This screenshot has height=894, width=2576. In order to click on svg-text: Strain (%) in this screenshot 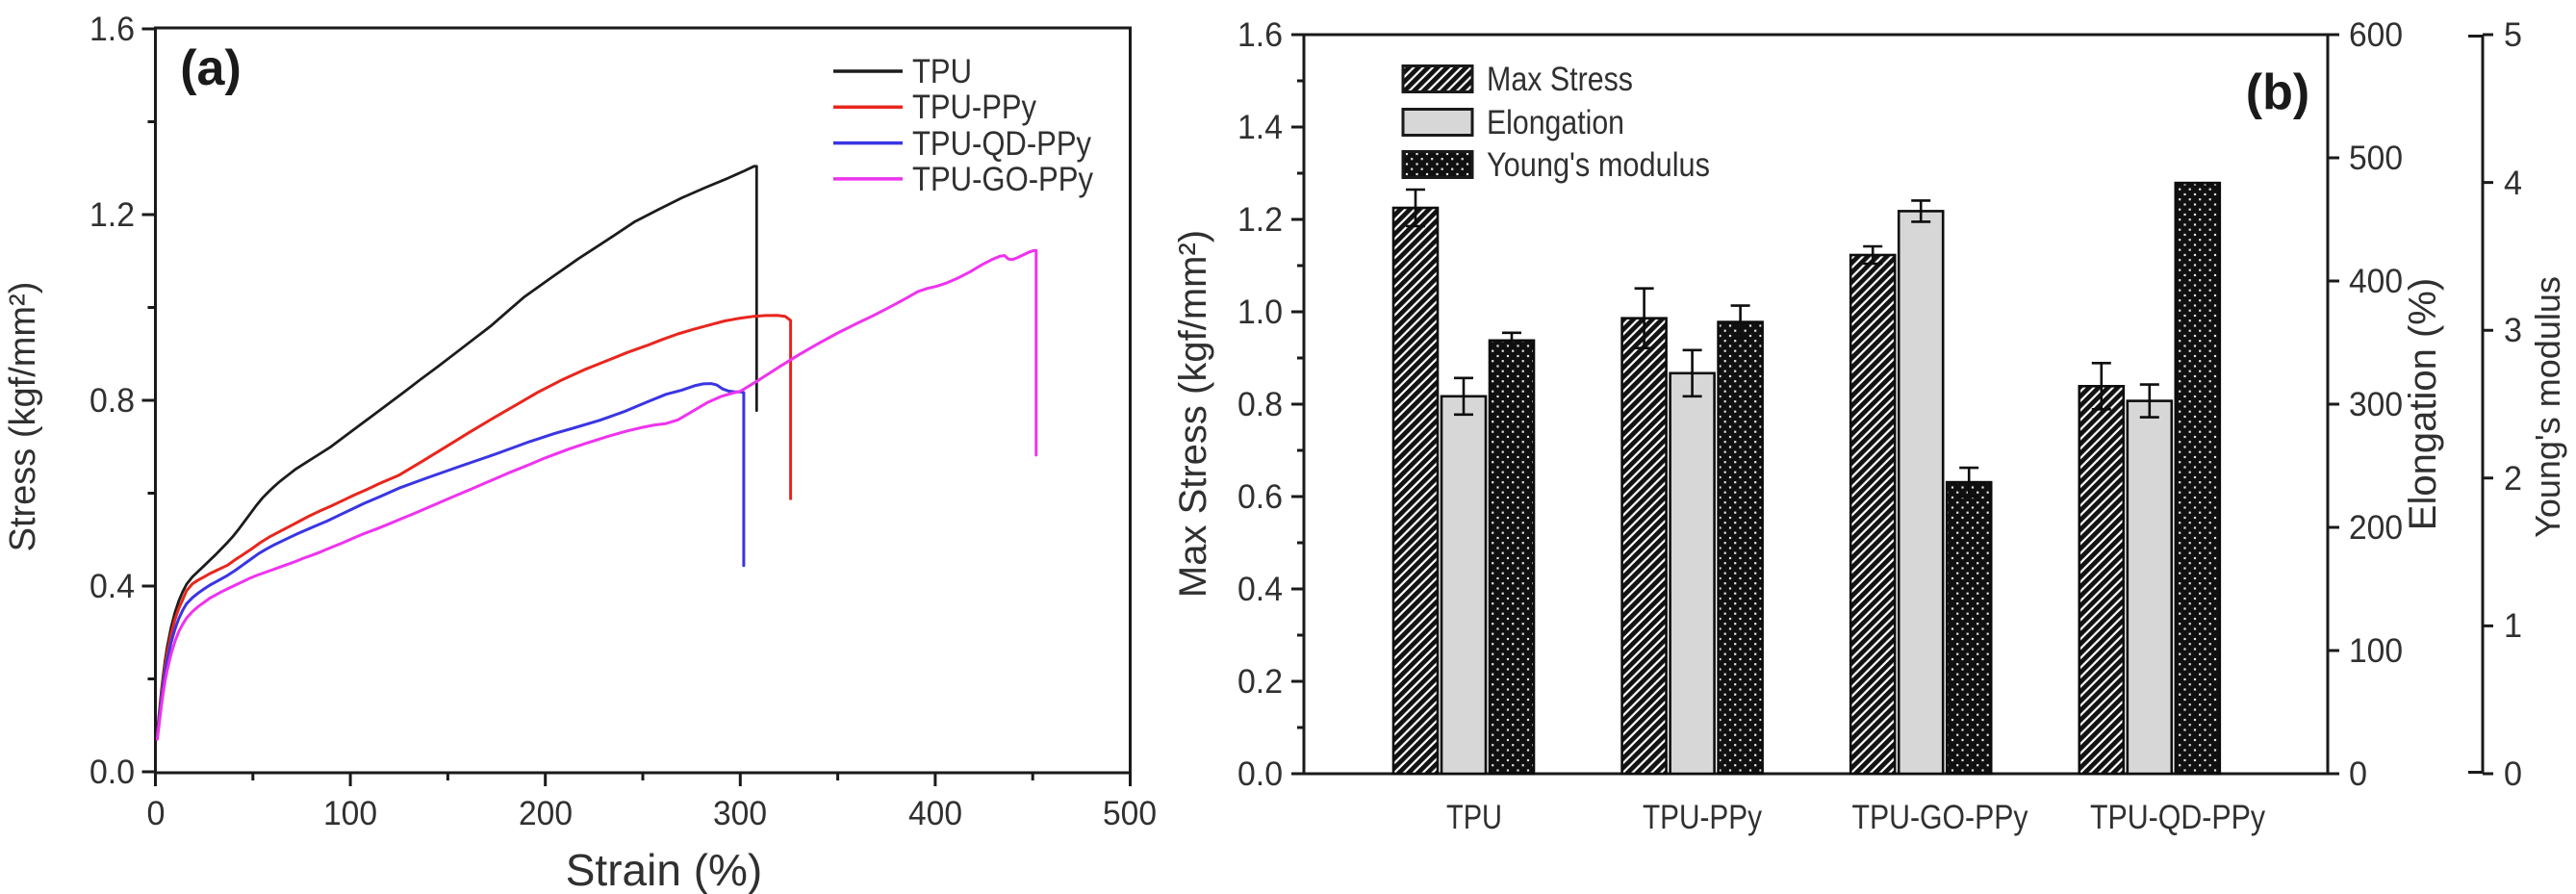, I will do `click(664, 869)`.